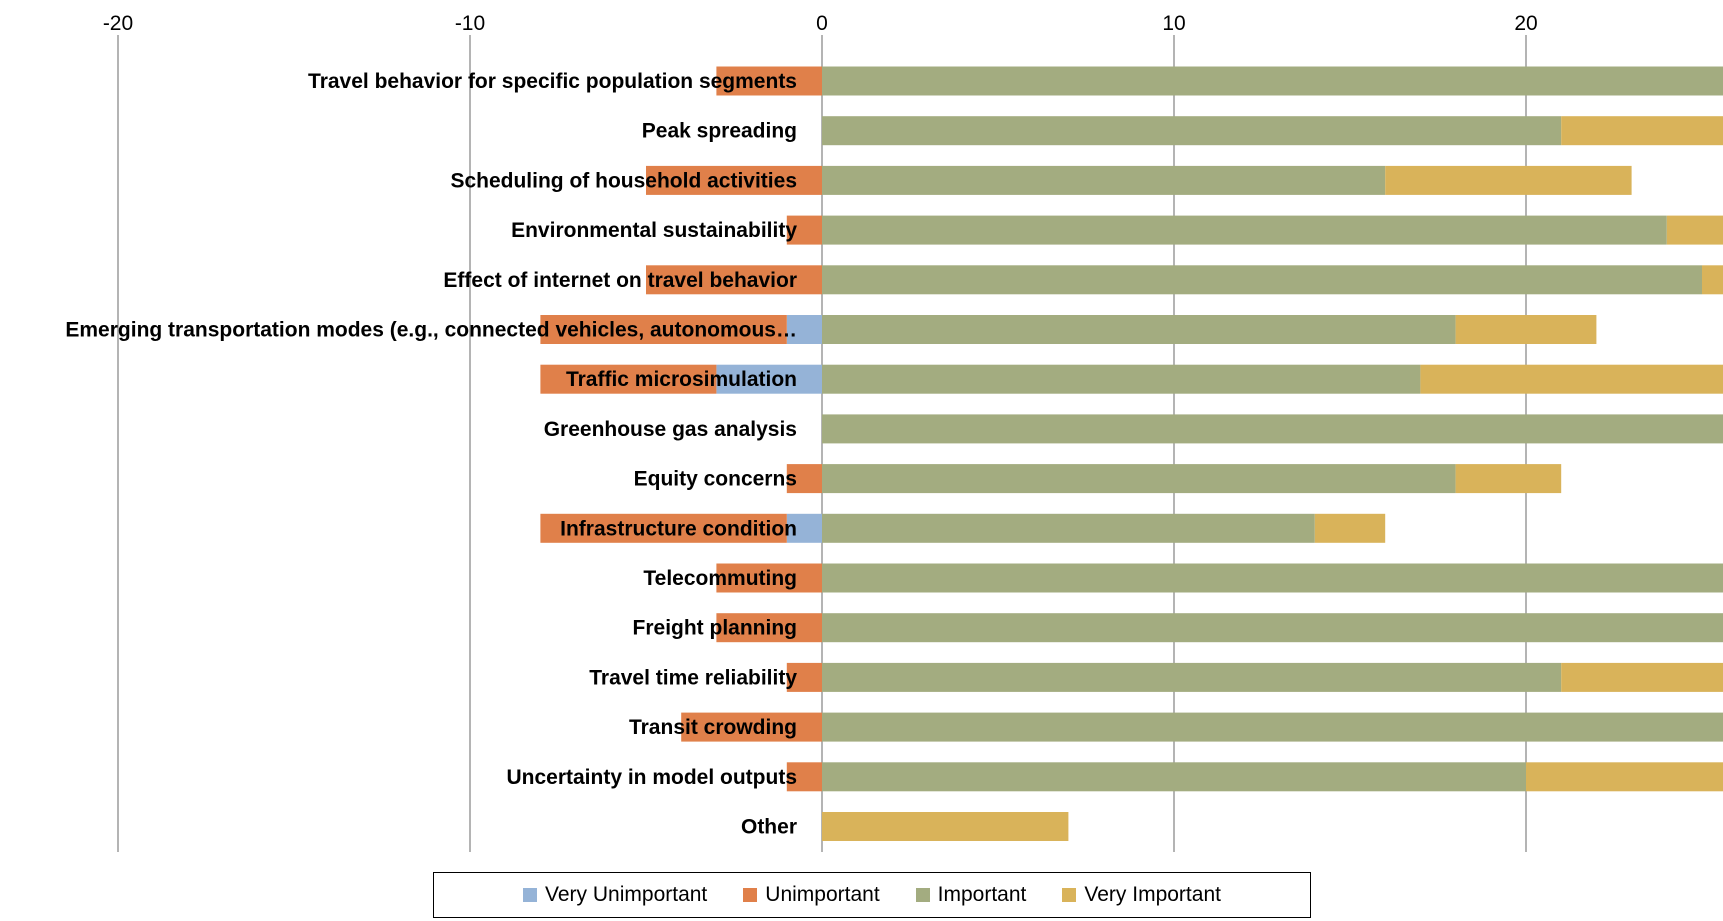  Describe the element at coordinates (715, 479) in the screenshot. I see `category-label: Equity concerns` at that location.